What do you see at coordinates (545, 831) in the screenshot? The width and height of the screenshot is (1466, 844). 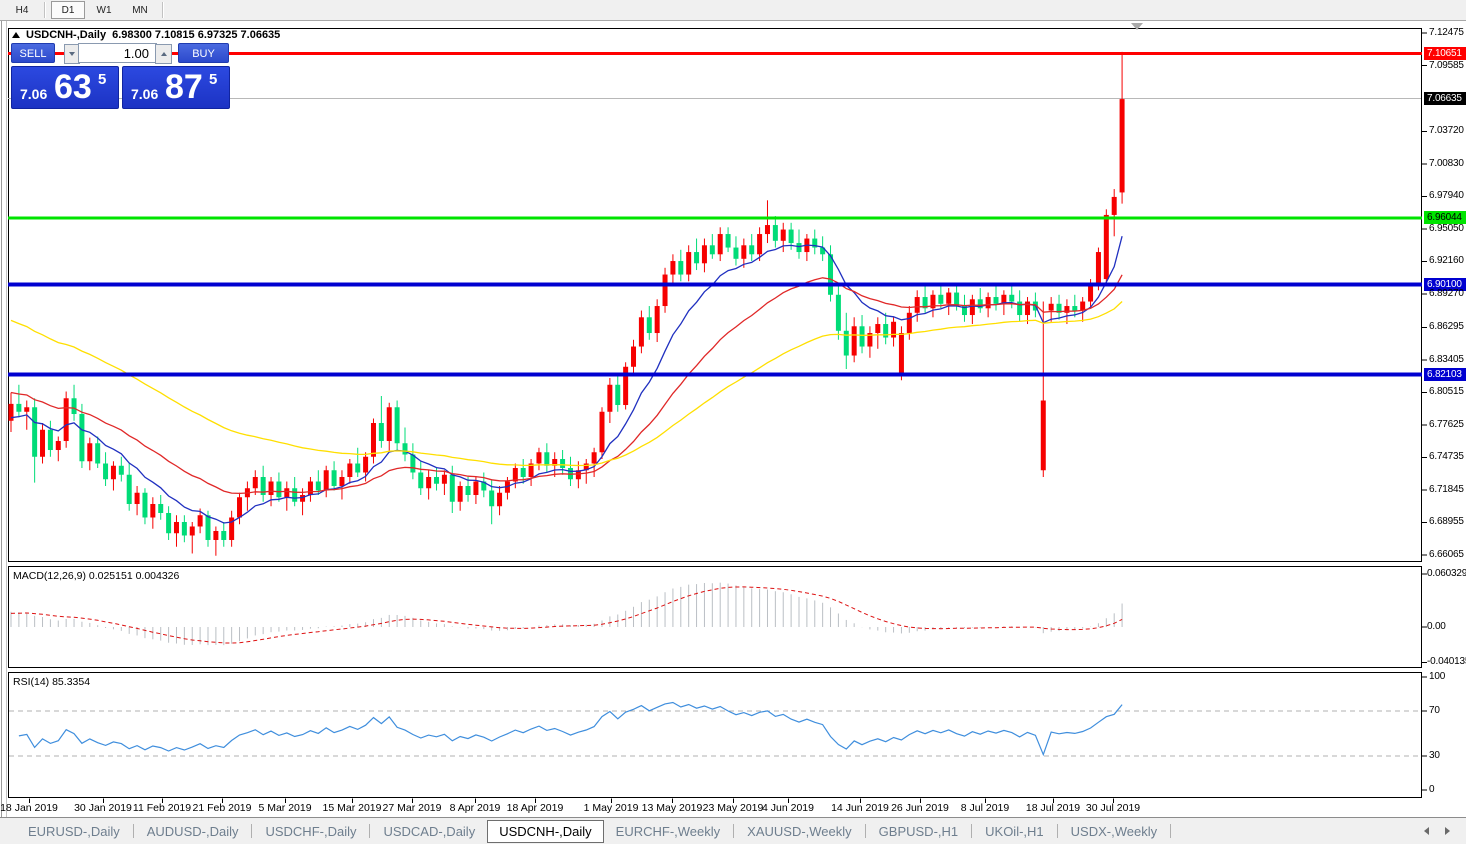 I see `chart-tab-usdcnh-daily: USDCNH-,Daily` at bounding box center [545, 831].